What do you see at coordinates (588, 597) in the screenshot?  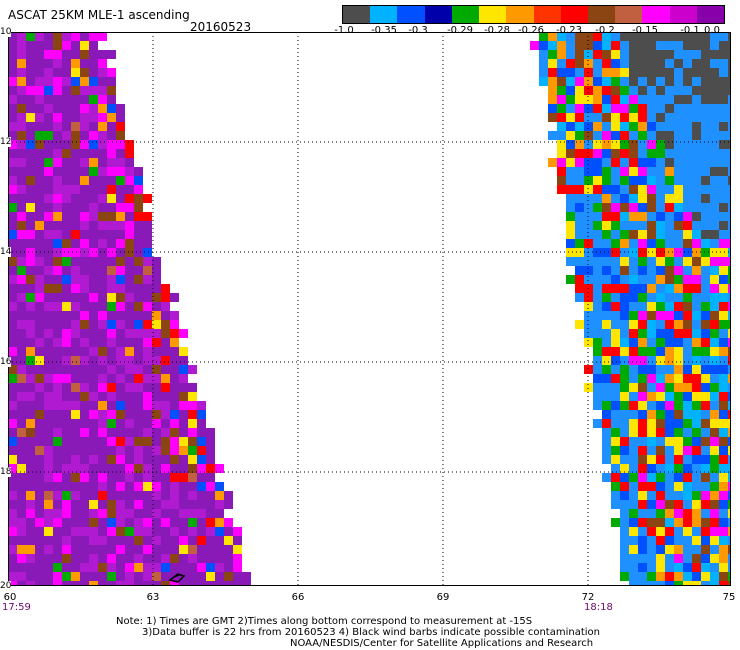 I see `longitude-tick-label: 72` at bounding box center [588, 597].